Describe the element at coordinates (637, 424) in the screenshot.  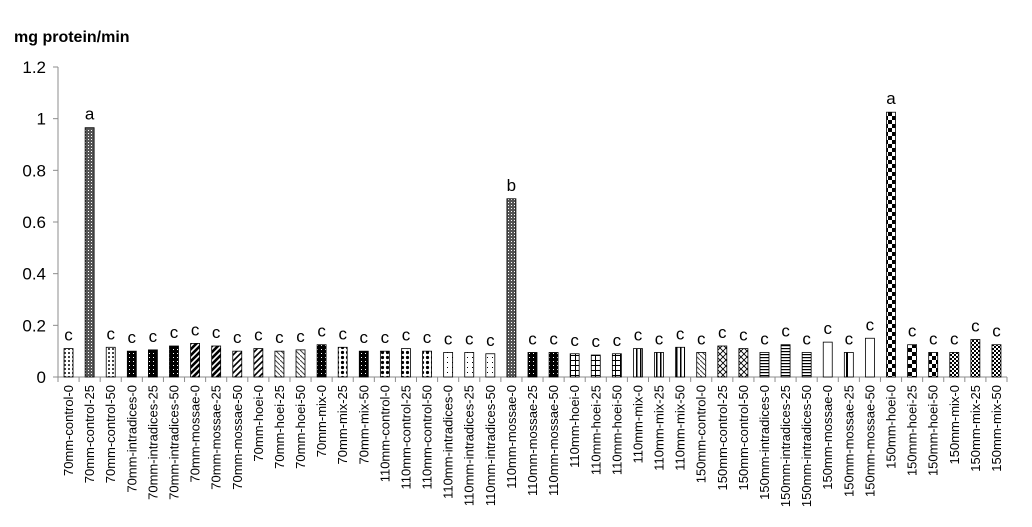
I see `category-label: 110mm-mix-0` at that location.